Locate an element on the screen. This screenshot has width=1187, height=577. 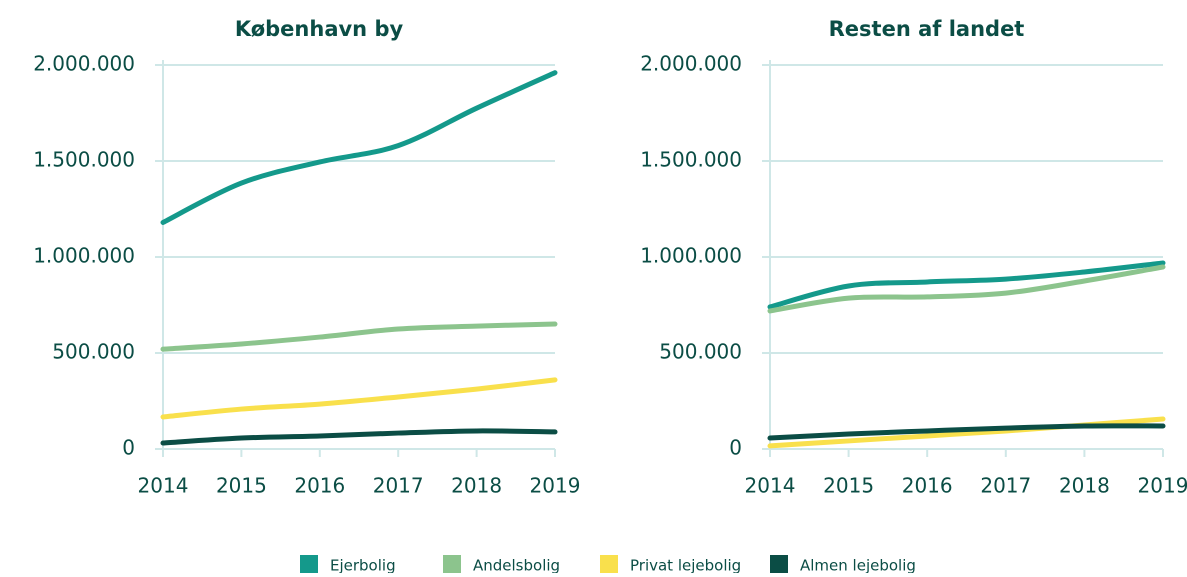
chart-title: København by is located at coordinates (319, 29).